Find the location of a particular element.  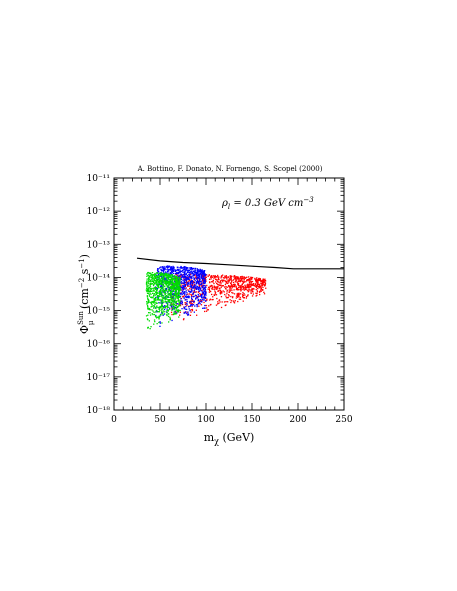

x-tick-label: 100 is located at coordinates (205, 420).